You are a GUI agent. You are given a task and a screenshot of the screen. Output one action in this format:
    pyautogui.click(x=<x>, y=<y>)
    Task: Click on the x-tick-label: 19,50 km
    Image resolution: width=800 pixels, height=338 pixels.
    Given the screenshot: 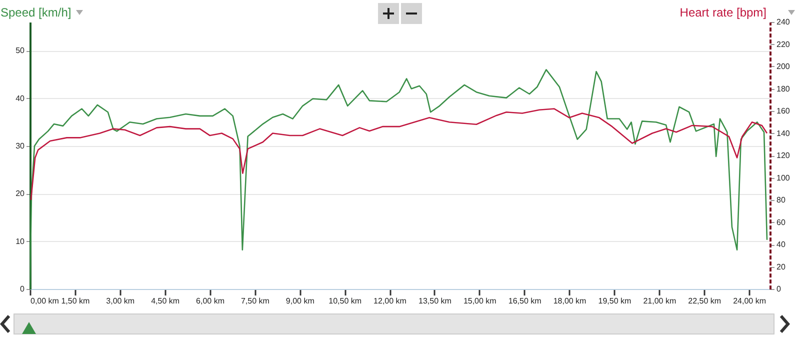 What is the action you would take?
    pyautogui.click(x=615, y=301)
    